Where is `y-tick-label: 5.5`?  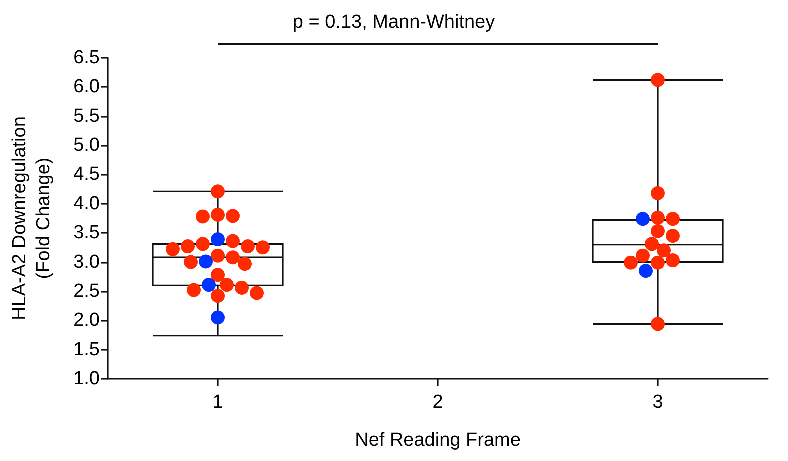 y-tick-label: 5.5 is located at coordinates (87, 116).